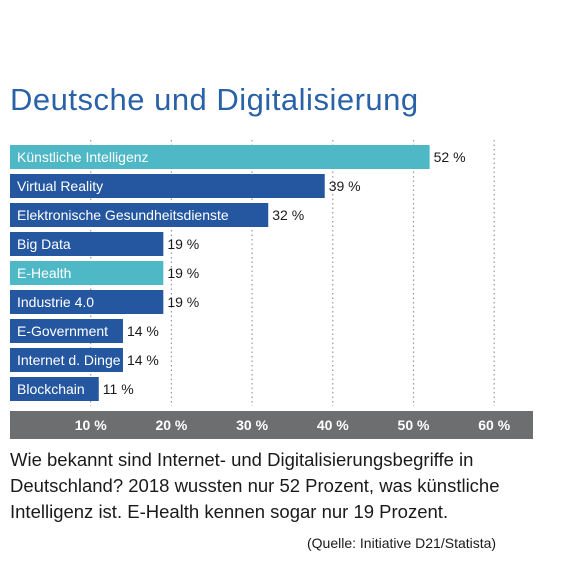 This screenshot has height=577, width=562. I want to click on category-label: E-Health, so click(44, 273).